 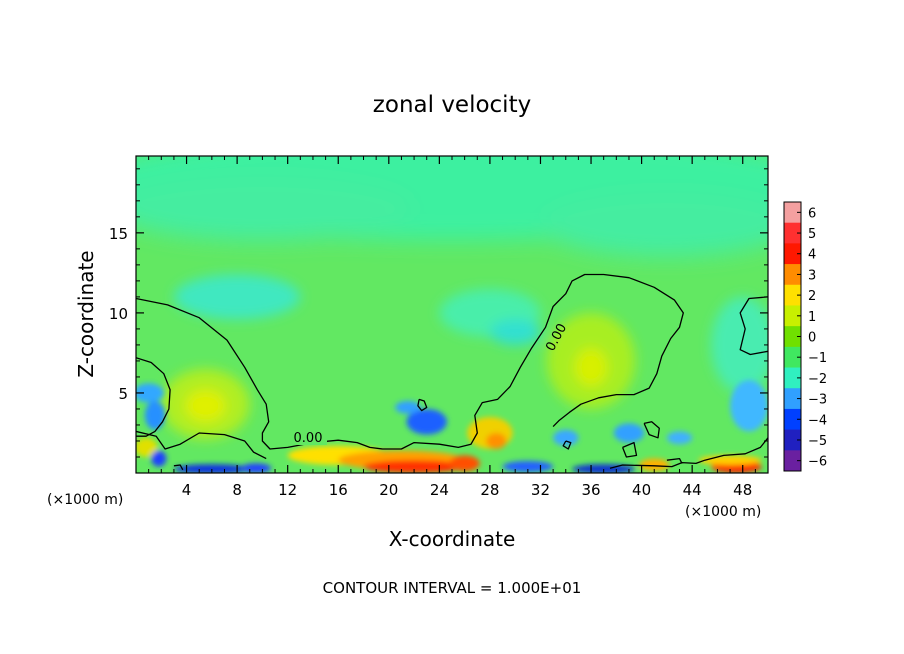 I want to click on colorbar-label: 3, so click(x=812, y=275).